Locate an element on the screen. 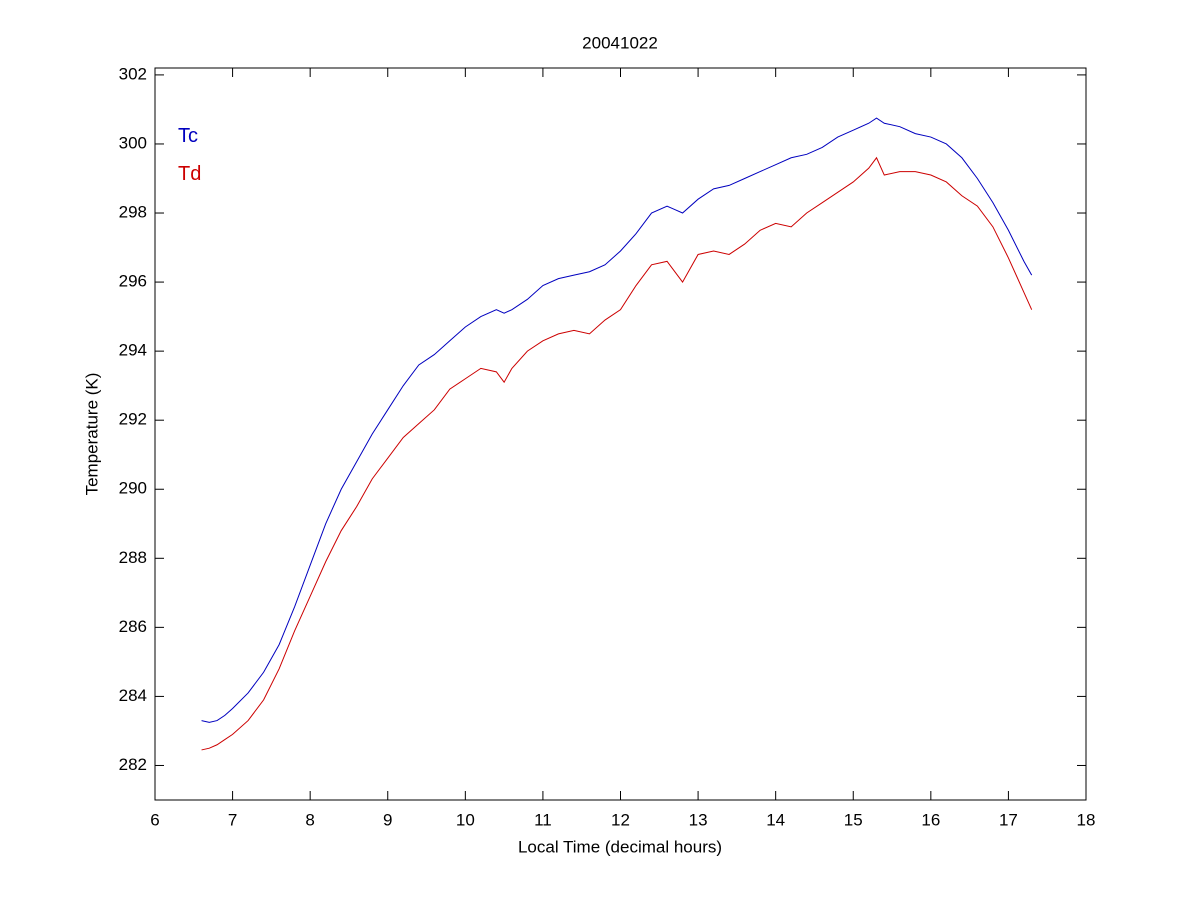 The height and width of the screenshot is (900, 1200). y-tick-label: 292 is located at coordinates (133, 419).